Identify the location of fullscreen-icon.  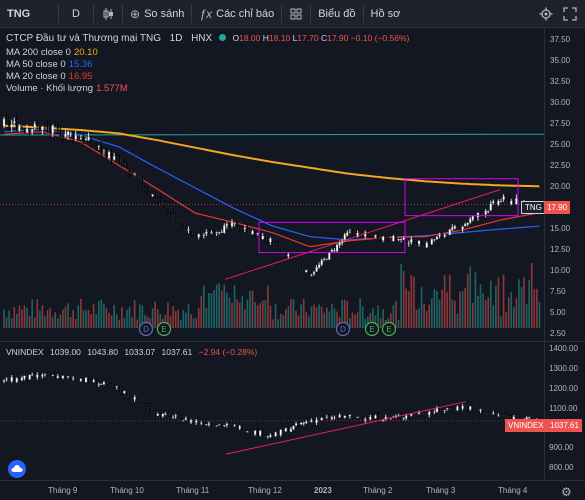
(570, 14).